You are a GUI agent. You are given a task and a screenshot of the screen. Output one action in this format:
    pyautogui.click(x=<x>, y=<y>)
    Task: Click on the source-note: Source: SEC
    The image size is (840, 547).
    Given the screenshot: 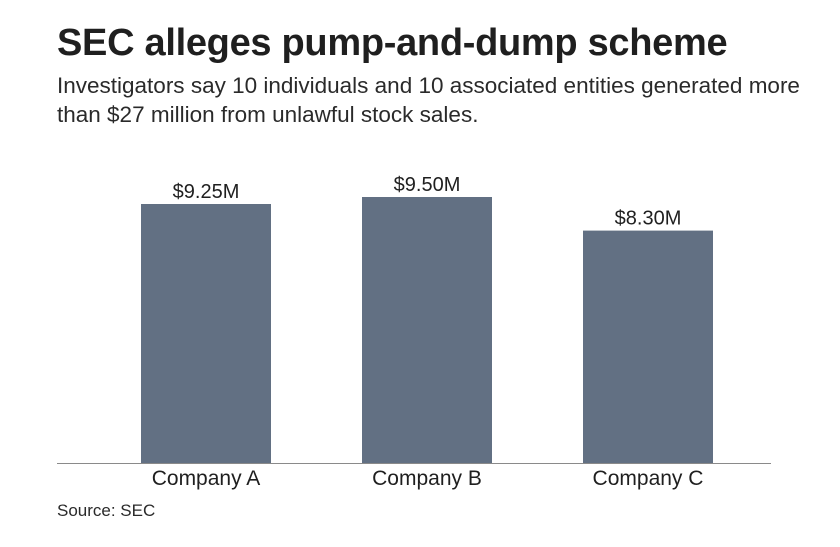 What is the action you would take?
    pyautogui.click(x=106, y=510)
    